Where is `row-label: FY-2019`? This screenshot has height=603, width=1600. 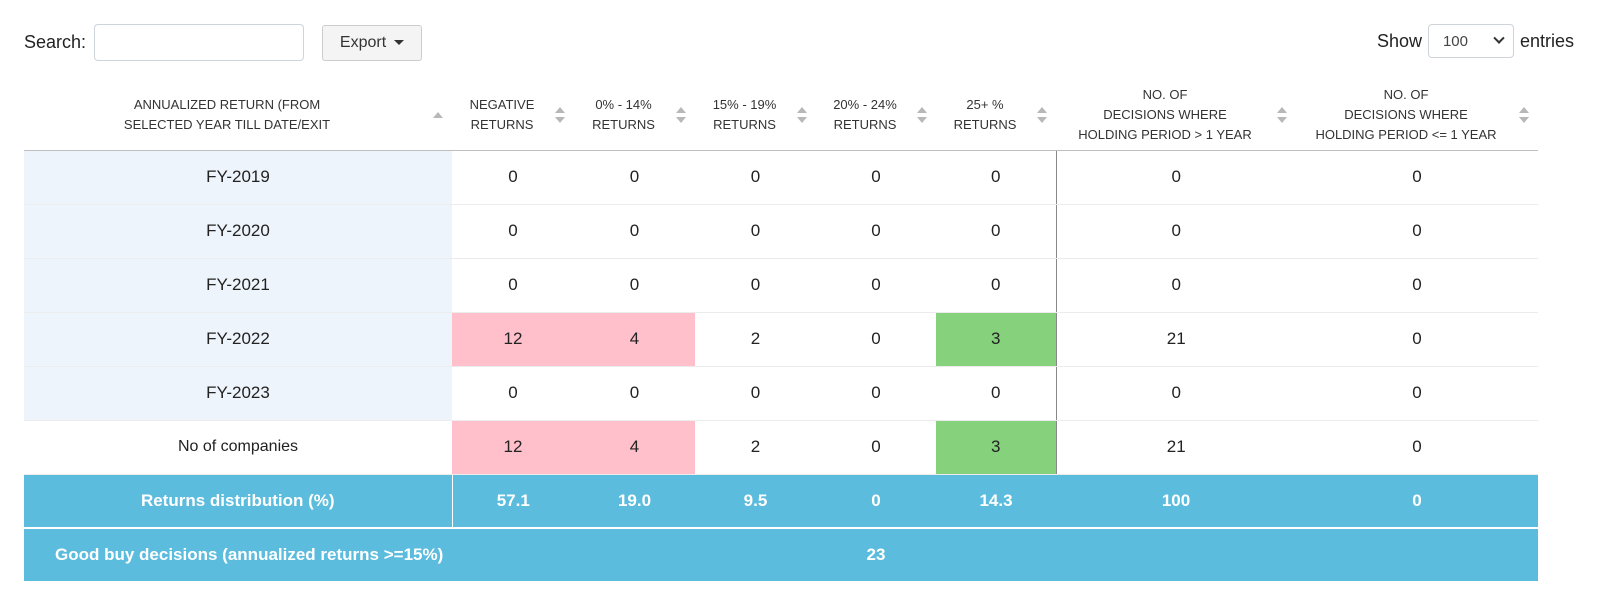
row-label: FY-2019 is located at coordinates (238, 177).